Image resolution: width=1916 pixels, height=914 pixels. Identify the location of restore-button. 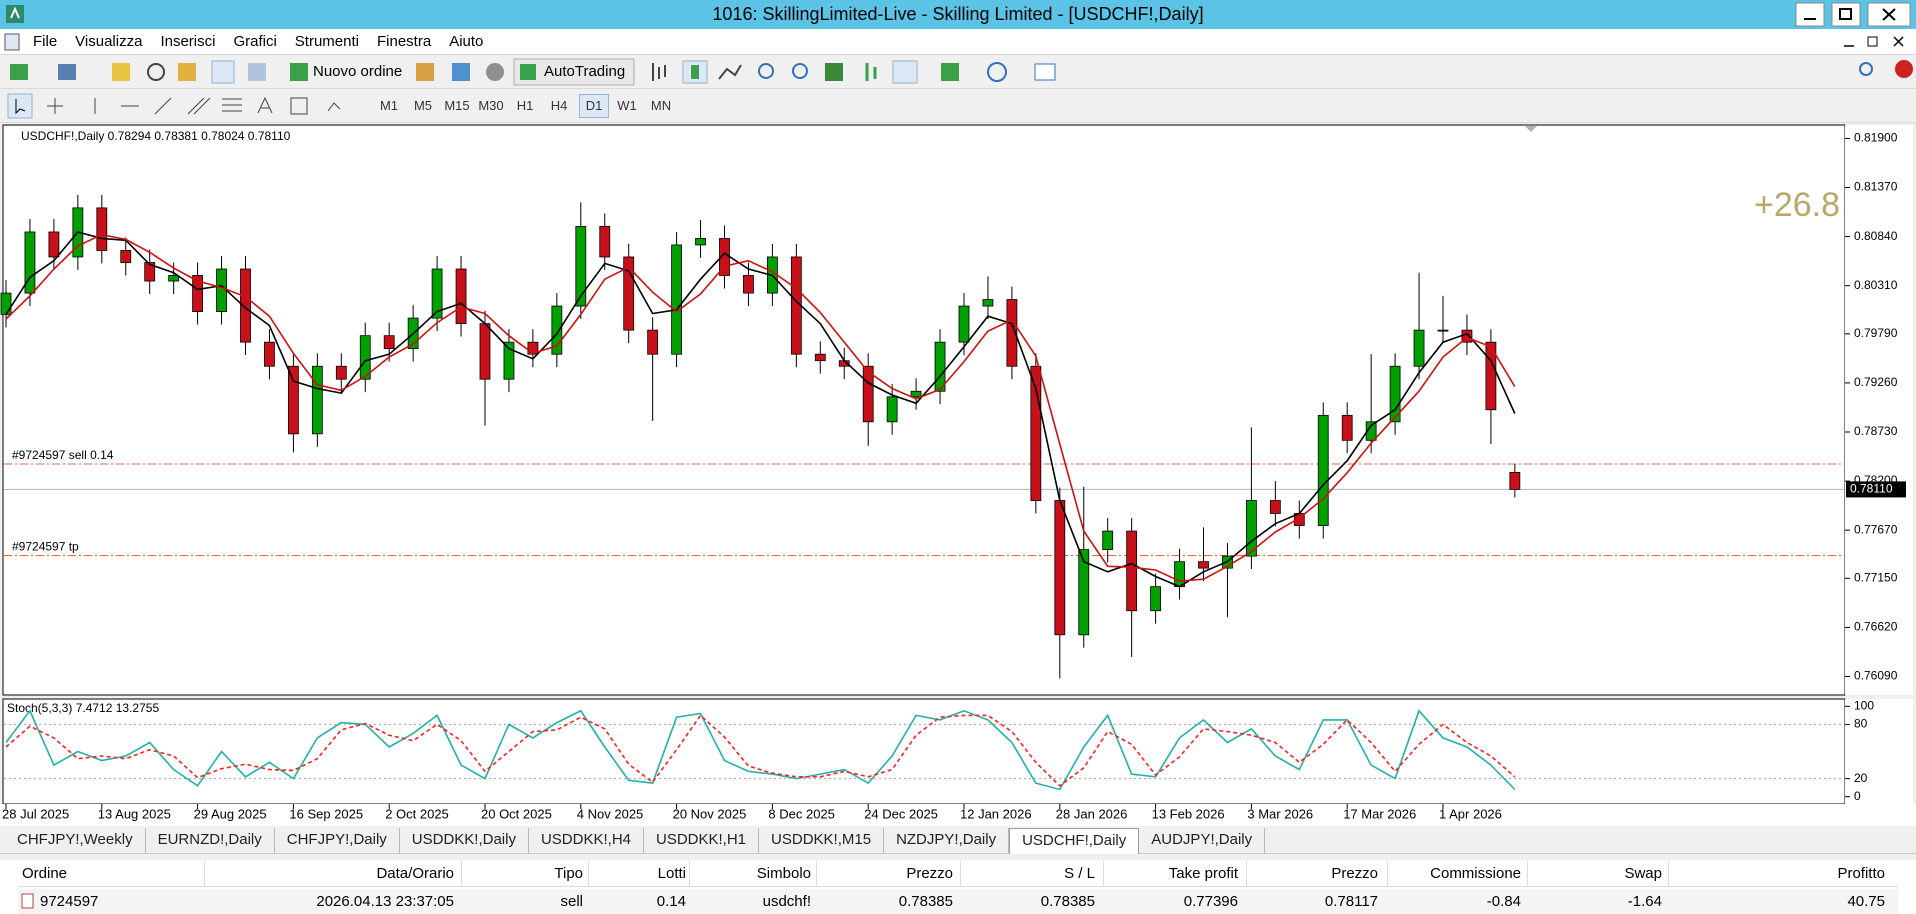
(1846, 14).